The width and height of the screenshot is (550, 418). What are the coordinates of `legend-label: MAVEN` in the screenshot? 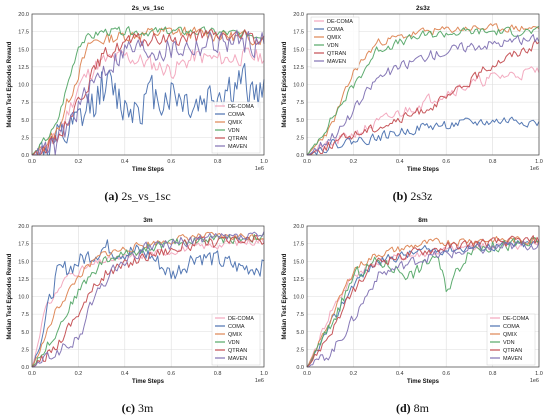 It's located at (336, 62).